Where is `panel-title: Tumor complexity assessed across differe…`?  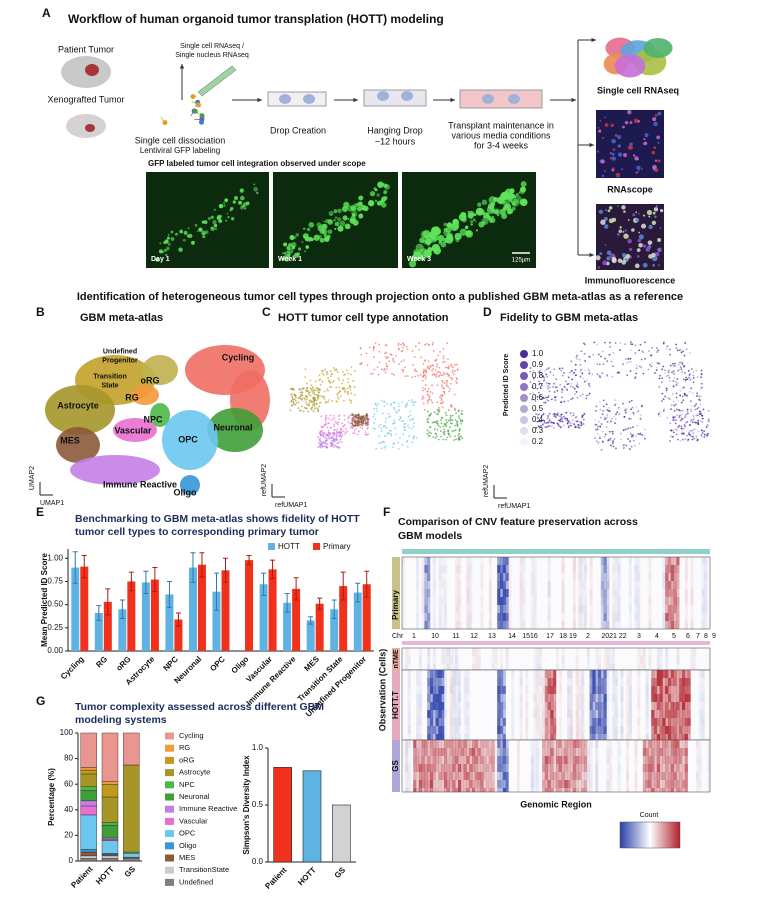 panel-title: Tumor complexity assessed across differe… is located at coordinates (199, 707).